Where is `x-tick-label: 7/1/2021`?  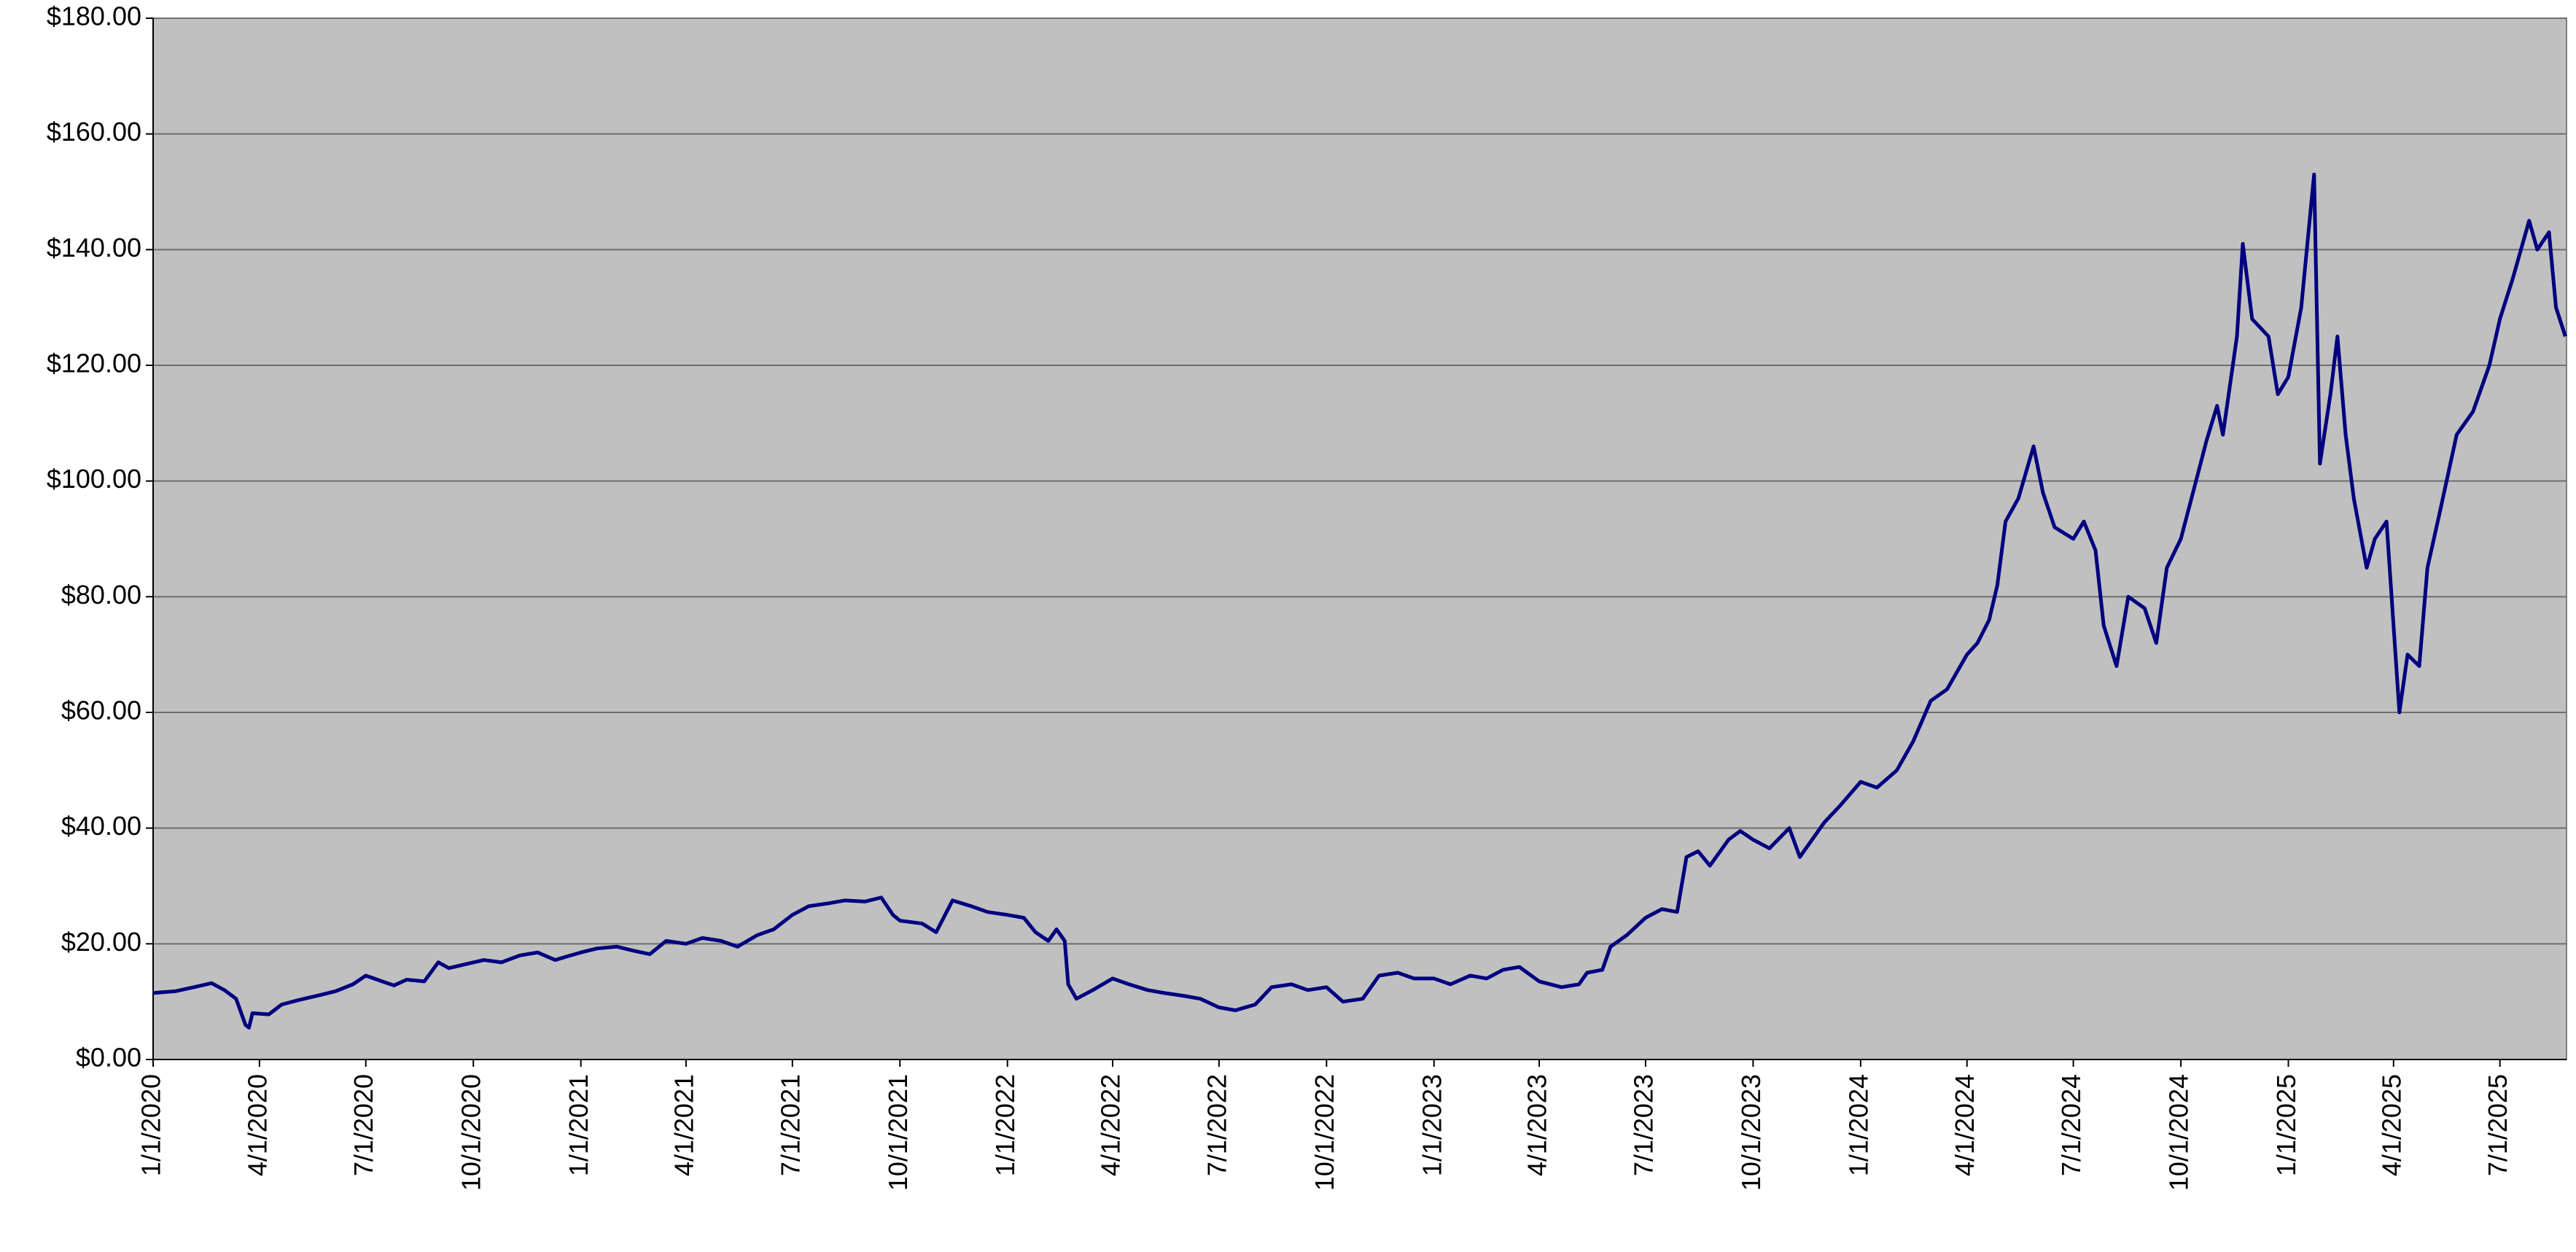 x-tick-label: 7/1/2021 is located at coordinates (790, 1125).